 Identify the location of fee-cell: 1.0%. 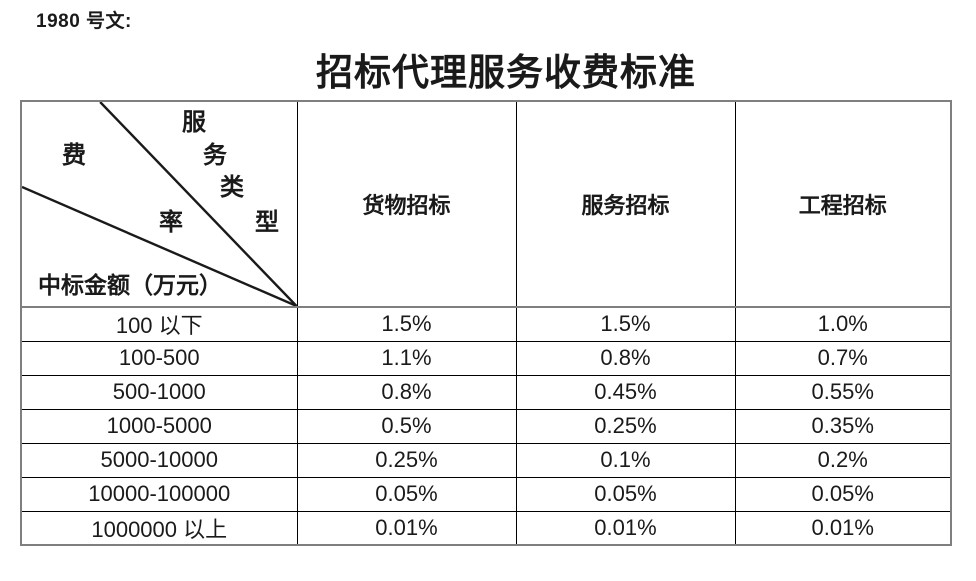
(843, 324).